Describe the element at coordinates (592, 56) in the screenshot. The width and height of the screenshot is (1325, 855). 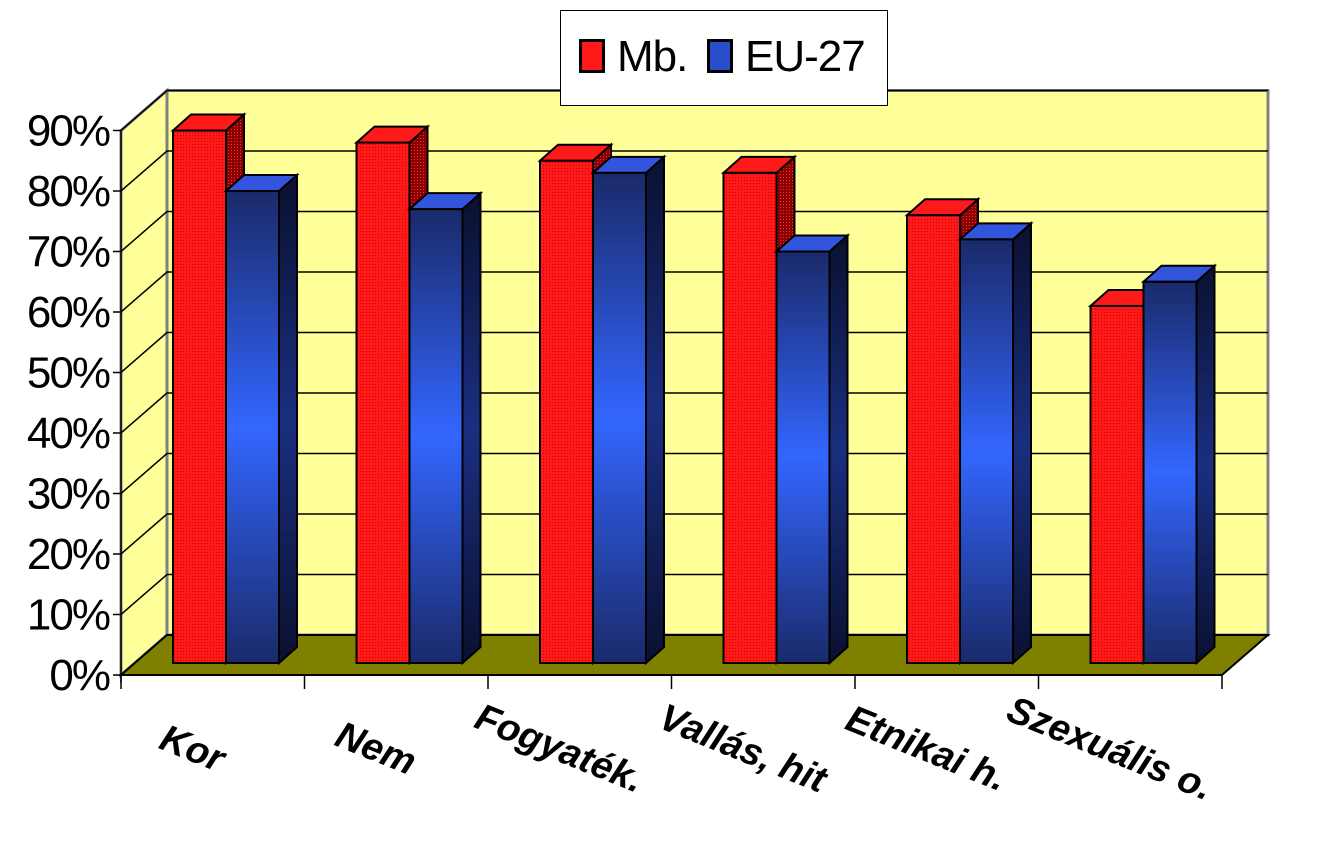
I see `legend-swatch-mb` at that location.